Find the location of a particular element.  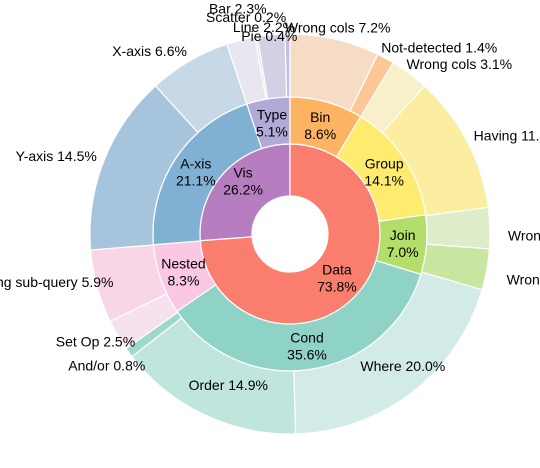

outer-label-wrong-cols-bin: Wrong cols 7.2% is located at coordinates (338, 27).